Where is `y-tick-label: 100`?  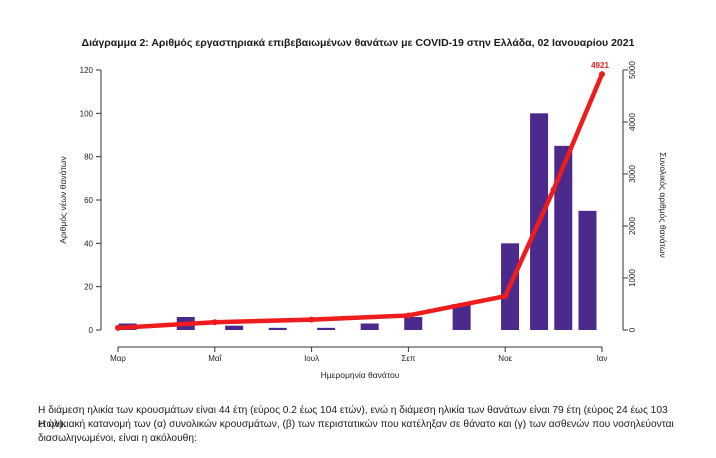 y-tick-label: 100 is located at coordinates (87, 113).